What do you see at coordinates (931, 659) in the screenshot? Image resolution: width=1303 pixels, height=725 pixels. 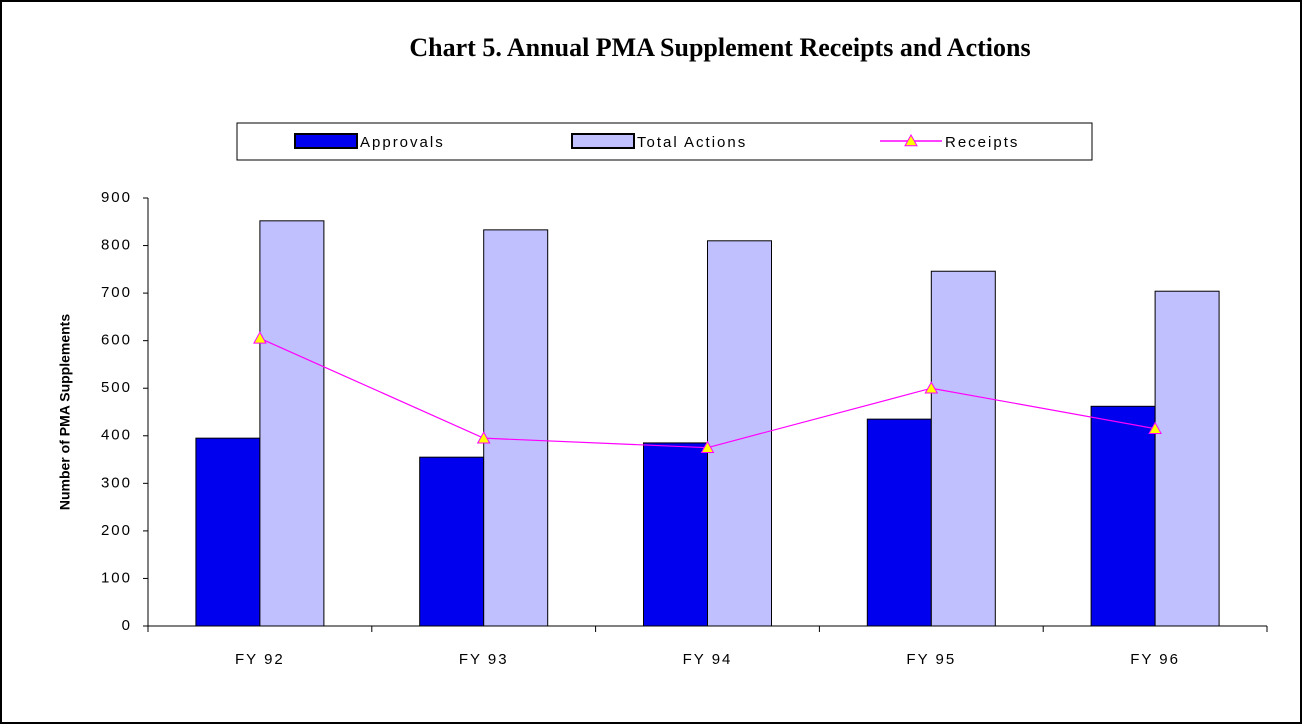 I see `x-tick-label: FY 95` at bounding box center [931, 659].